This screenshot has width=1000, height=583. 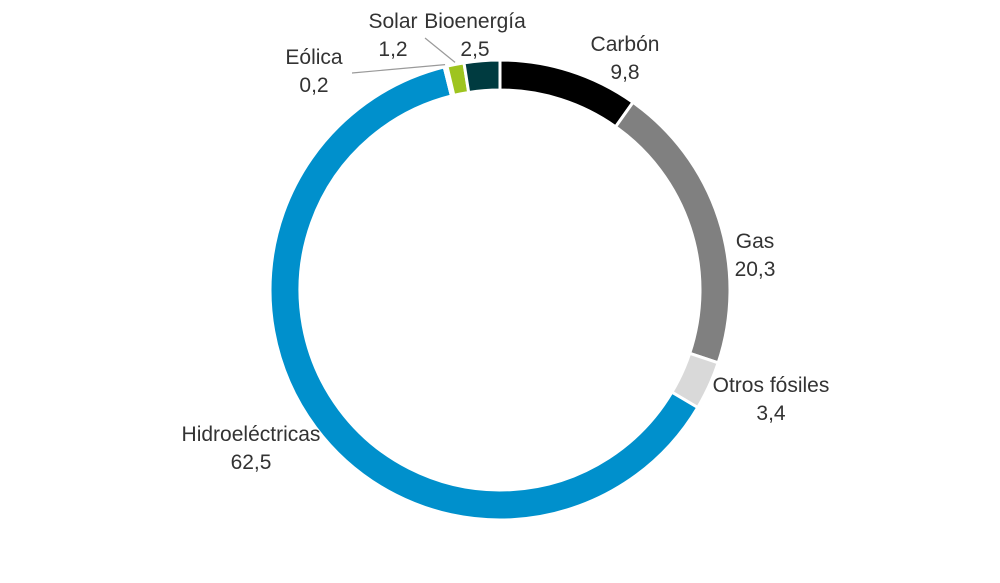 I want to click on label-value-solar: 1,2, so click(x=392, y=49).